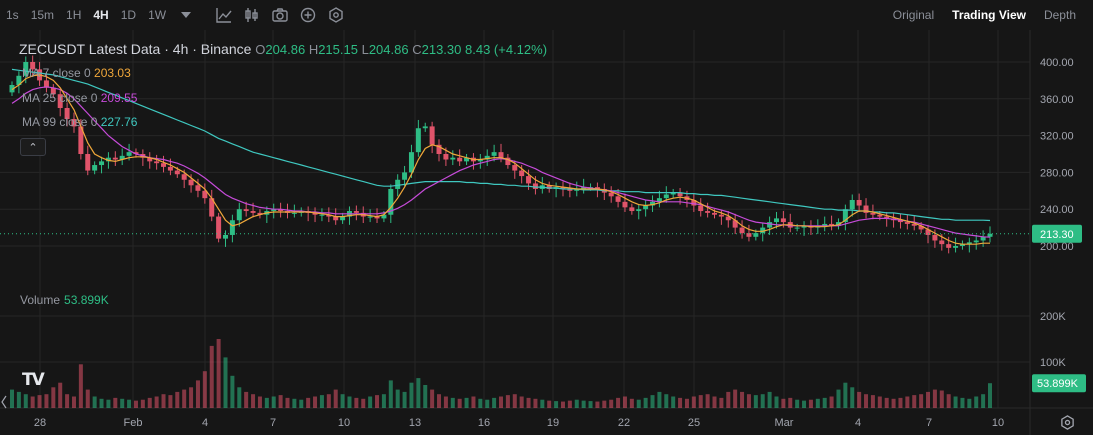 This screenshot has width=1093, height=435. Describe the element at coordinates (101, 15) in the screenshot. I see `timeframe-4h: 4H` at that location.